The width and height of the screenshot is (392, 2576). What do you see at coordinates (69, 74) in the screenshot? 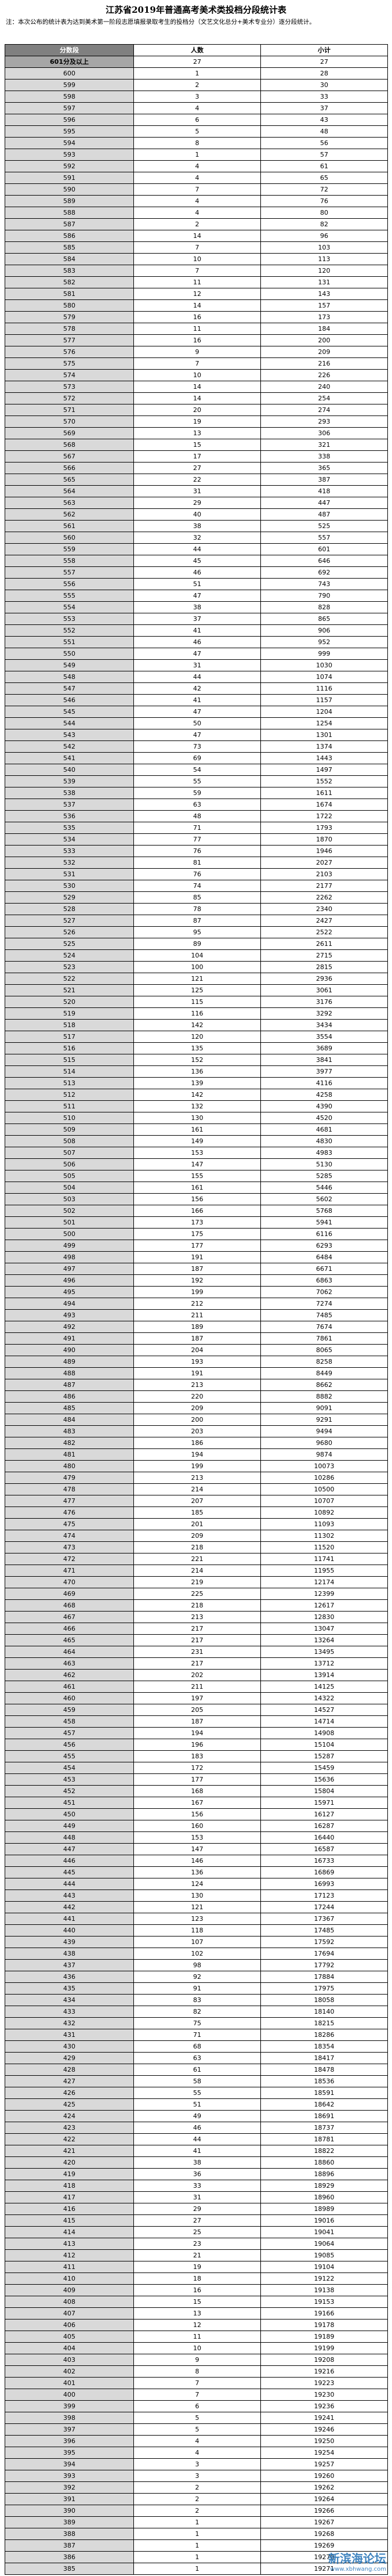
I see `table-cell: 600` at bounding box center [69, 74].